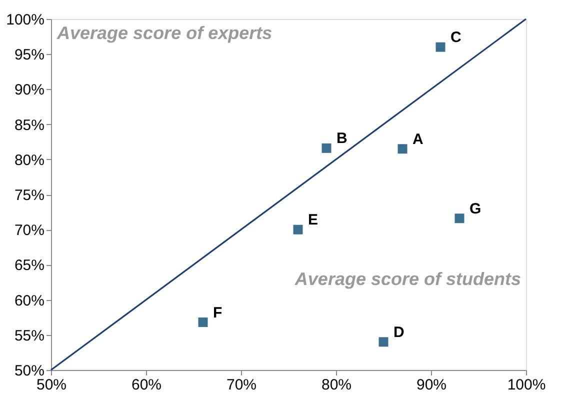 The width and height of the screenshot is (579, 405). I want to click on y-tick-label: 80%, so click(29, 160).